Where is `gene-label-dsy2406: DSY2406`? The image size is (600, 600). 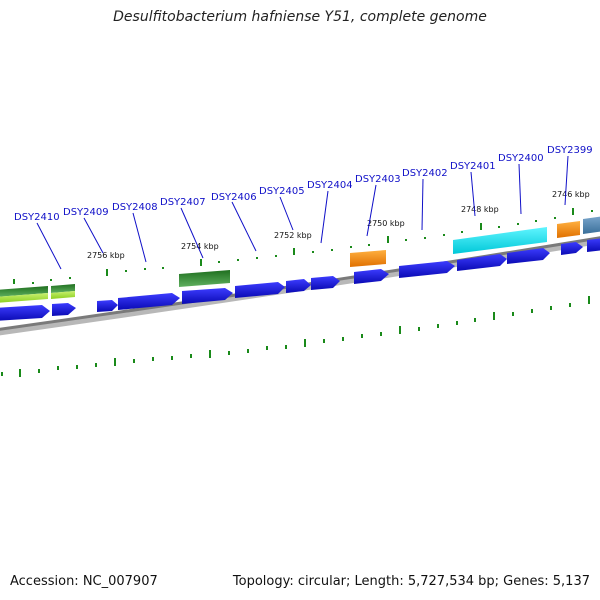 gene-label-dsy2406: DSY2406 is located at coordinates (234, 197).